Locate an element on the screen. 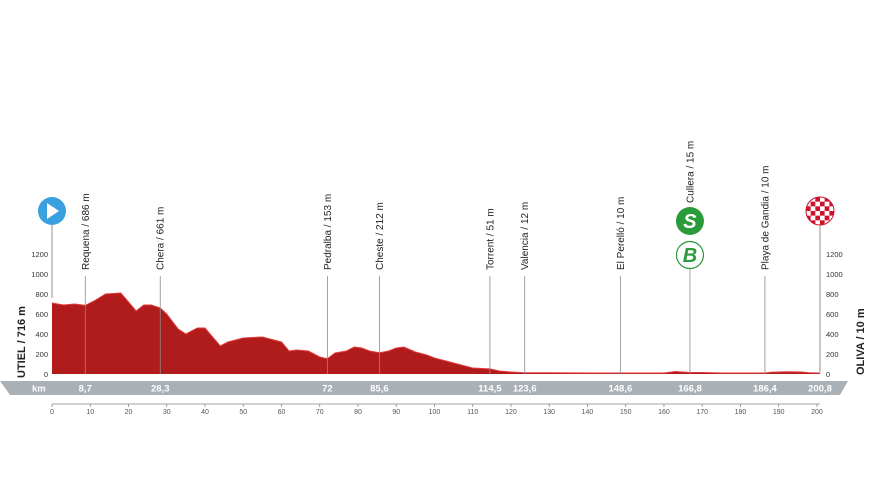 Image resolution: width=880 pixels, height=495 pixels. checkpoint-km-label: 123,6 is located at coordinates (525, 389).